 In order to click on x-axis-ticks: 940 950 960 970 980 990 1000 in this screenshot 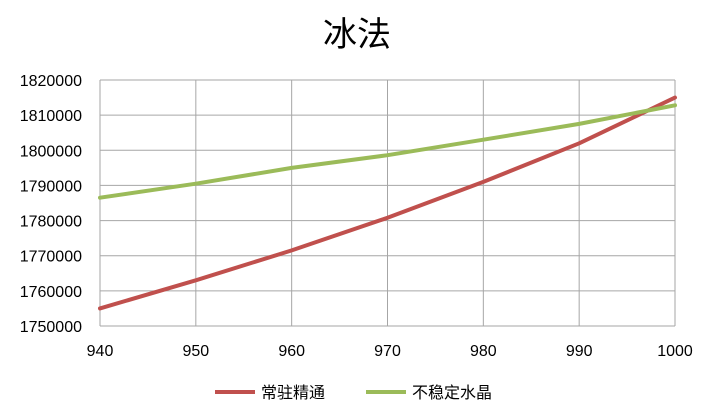, I will do `click(390, 351)`.